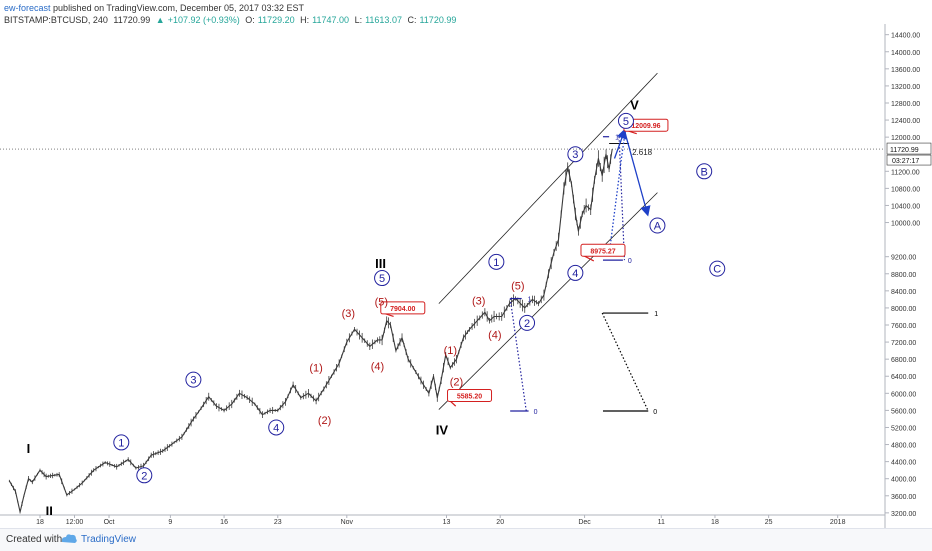 The image size is (932, 551). I want to click on high-label: H:, so click(305, 20).